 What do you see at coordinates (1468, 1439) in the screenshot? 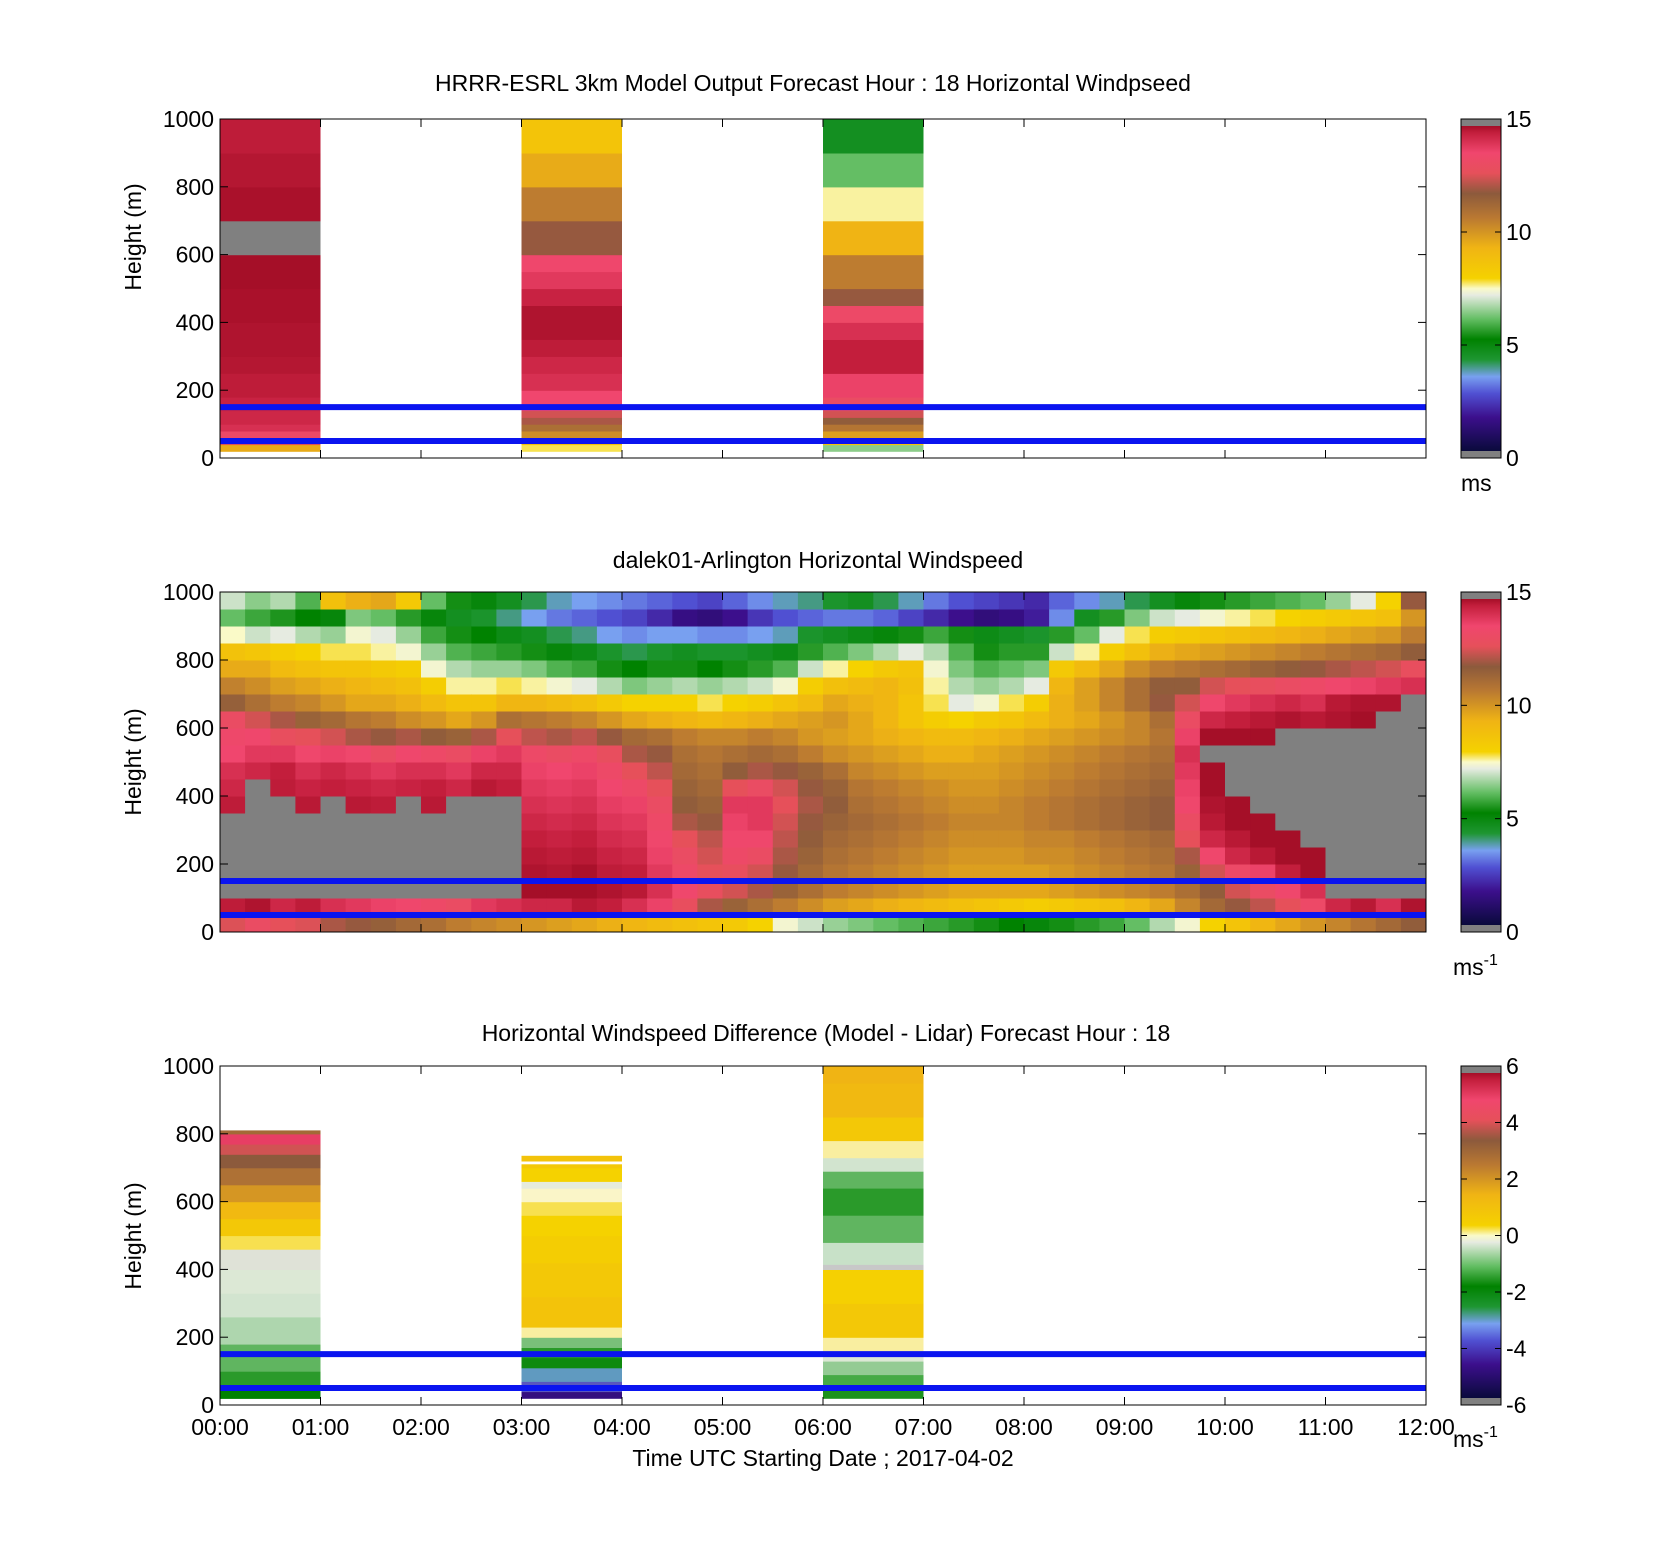
I see `colorbar-unit-base: ms` at bounding box center [1468, 1439].